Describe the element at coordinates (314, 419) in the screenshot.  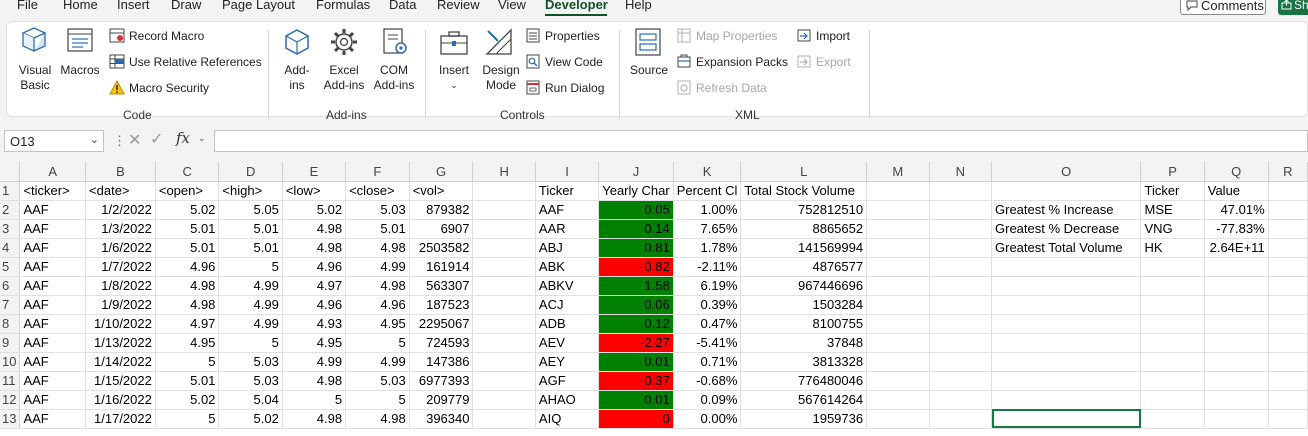
I see `cell-e13: 4.98` at that location.